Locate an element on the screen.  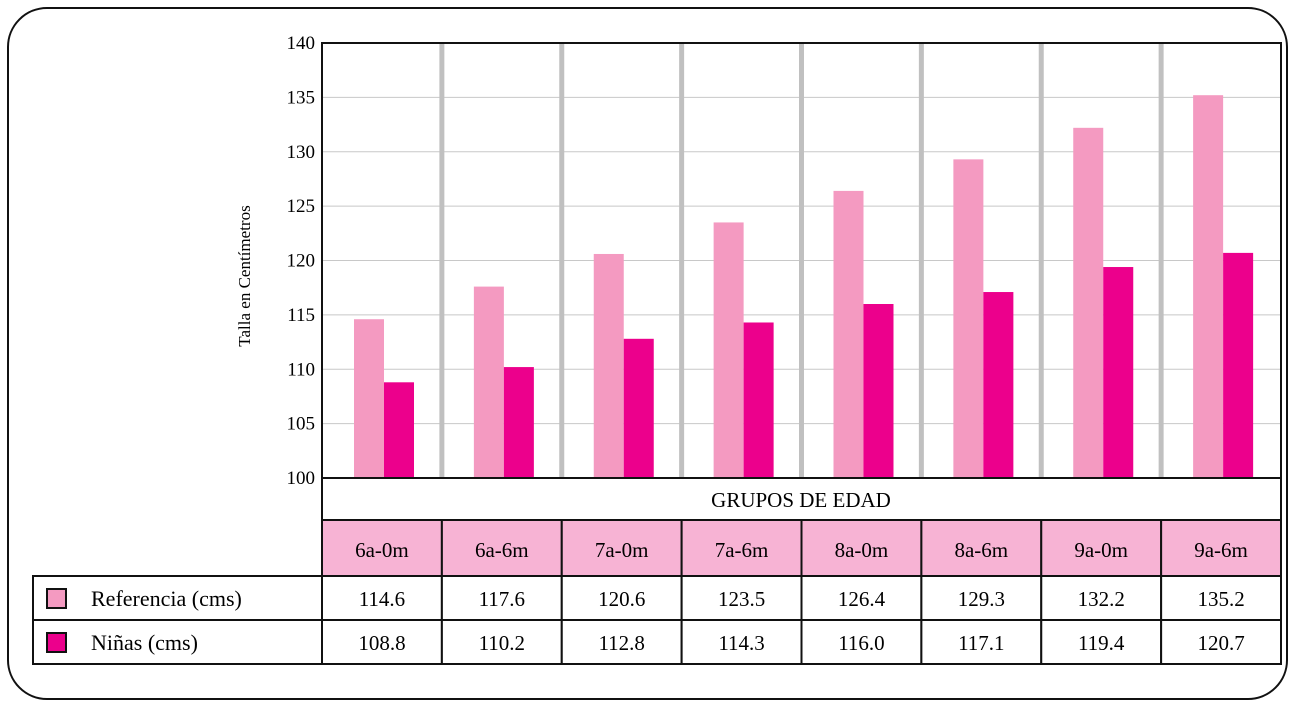
category-label: 9a-0m is located at coordinates (1101, 550).